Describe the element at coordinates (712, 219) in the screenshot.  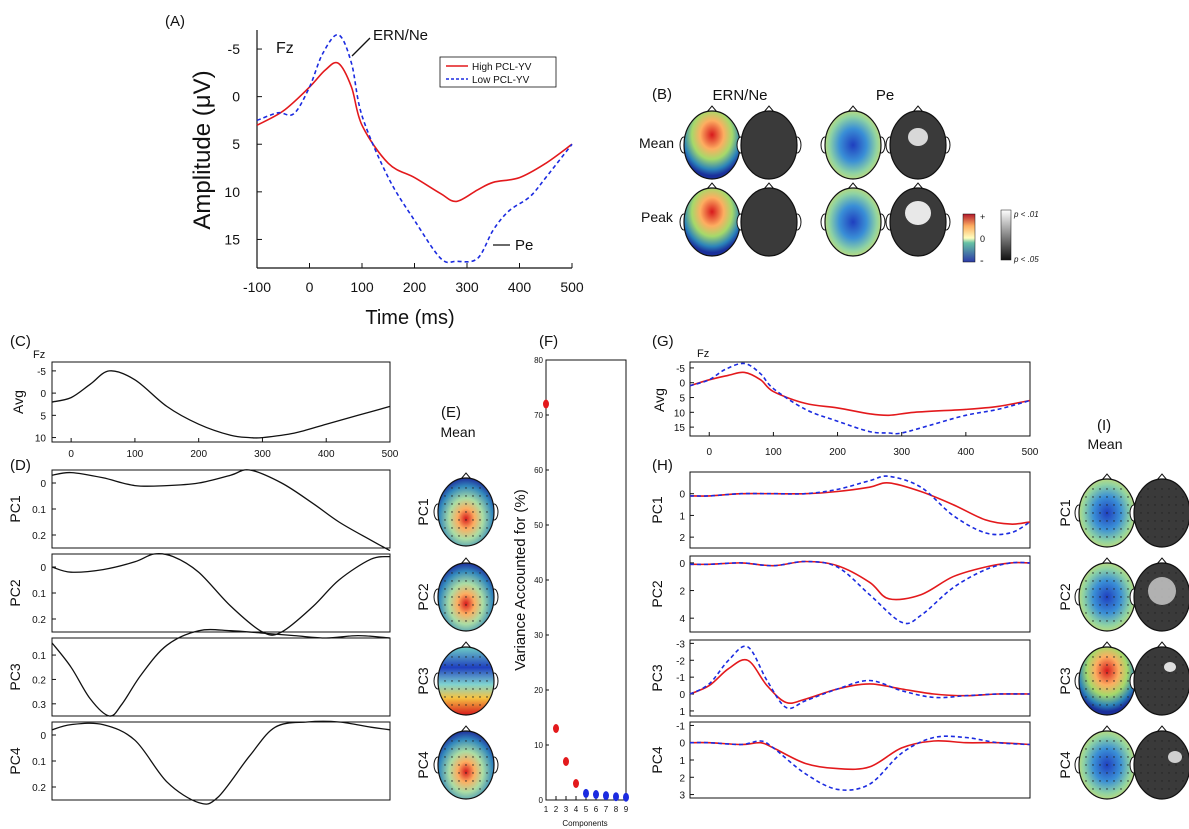
I see `topo-ern-peak` at that location.